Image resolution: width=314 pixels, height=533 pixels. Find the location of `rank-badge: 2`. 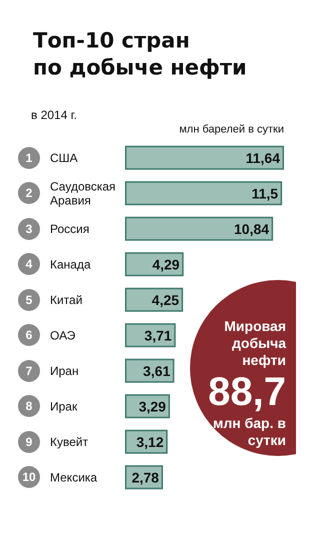

rank-badge: 2 is located at coordinates (29, 193).